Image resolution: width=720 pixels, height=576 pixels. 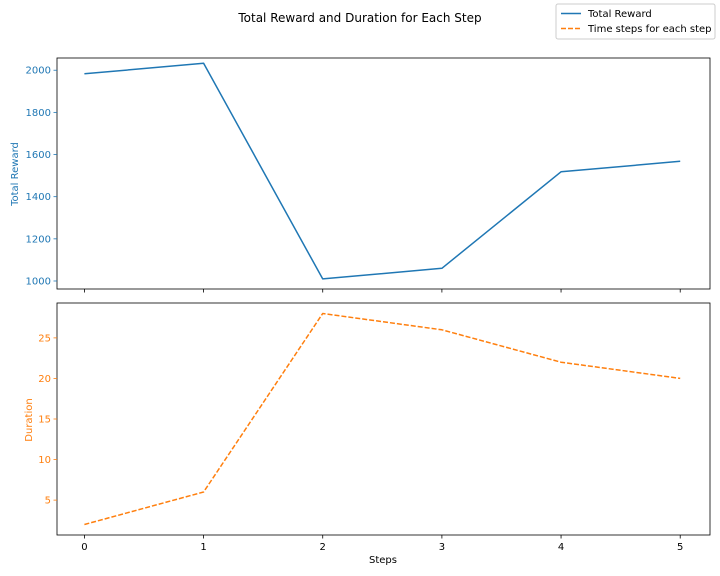 I want to click on x-tick-label: 3, so click(x=442, y=547).